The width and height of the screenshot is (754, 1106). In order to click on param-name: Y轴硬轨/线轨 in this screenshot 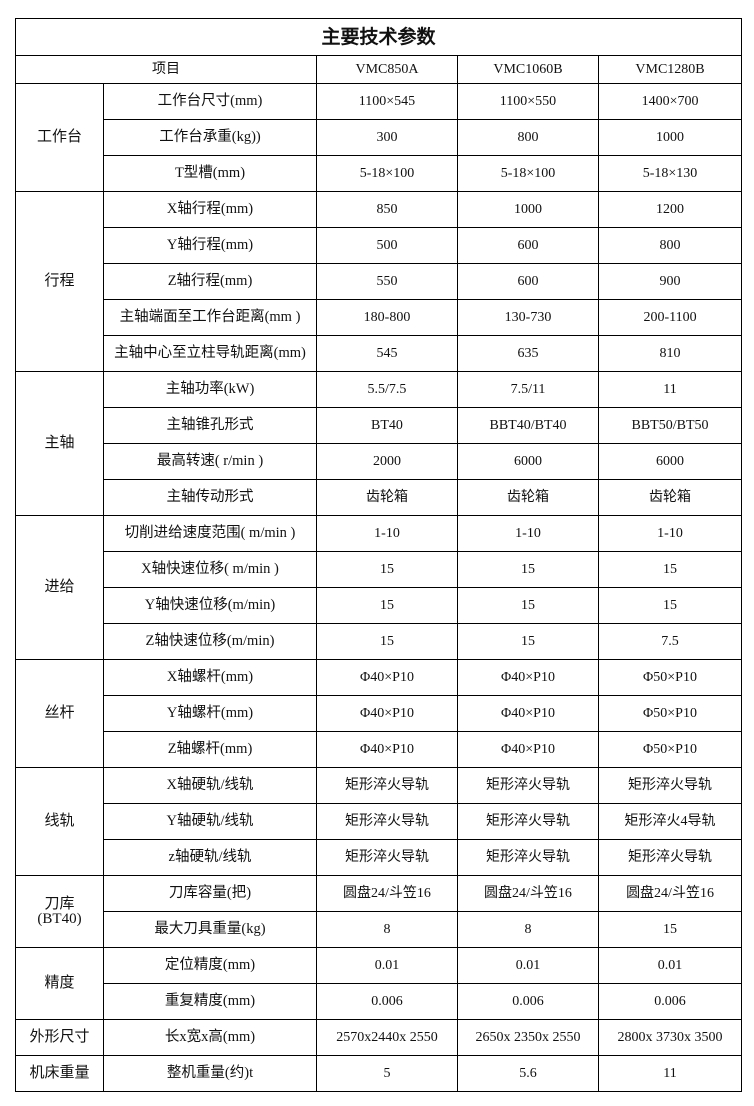, I will do `click(210, 821)`.